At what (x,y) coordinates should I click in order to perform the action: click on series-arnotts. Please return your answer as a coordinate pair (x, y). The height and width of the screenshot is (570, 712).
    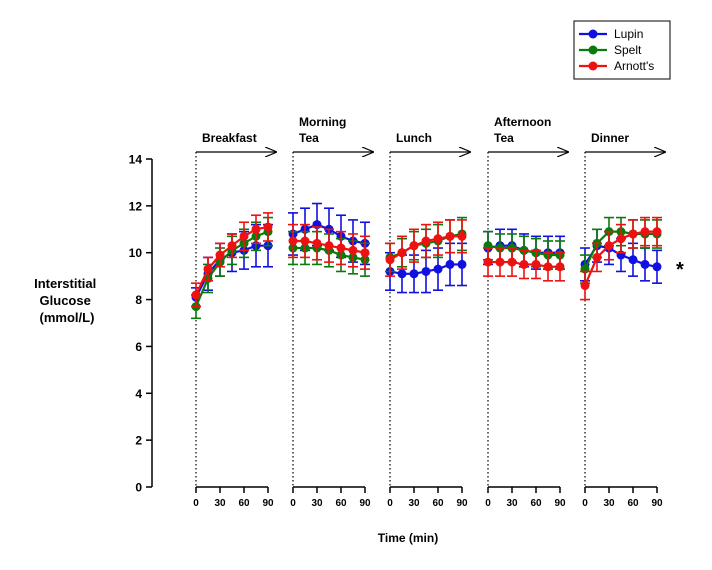
    Looking at the image, I should click on (426, 260).